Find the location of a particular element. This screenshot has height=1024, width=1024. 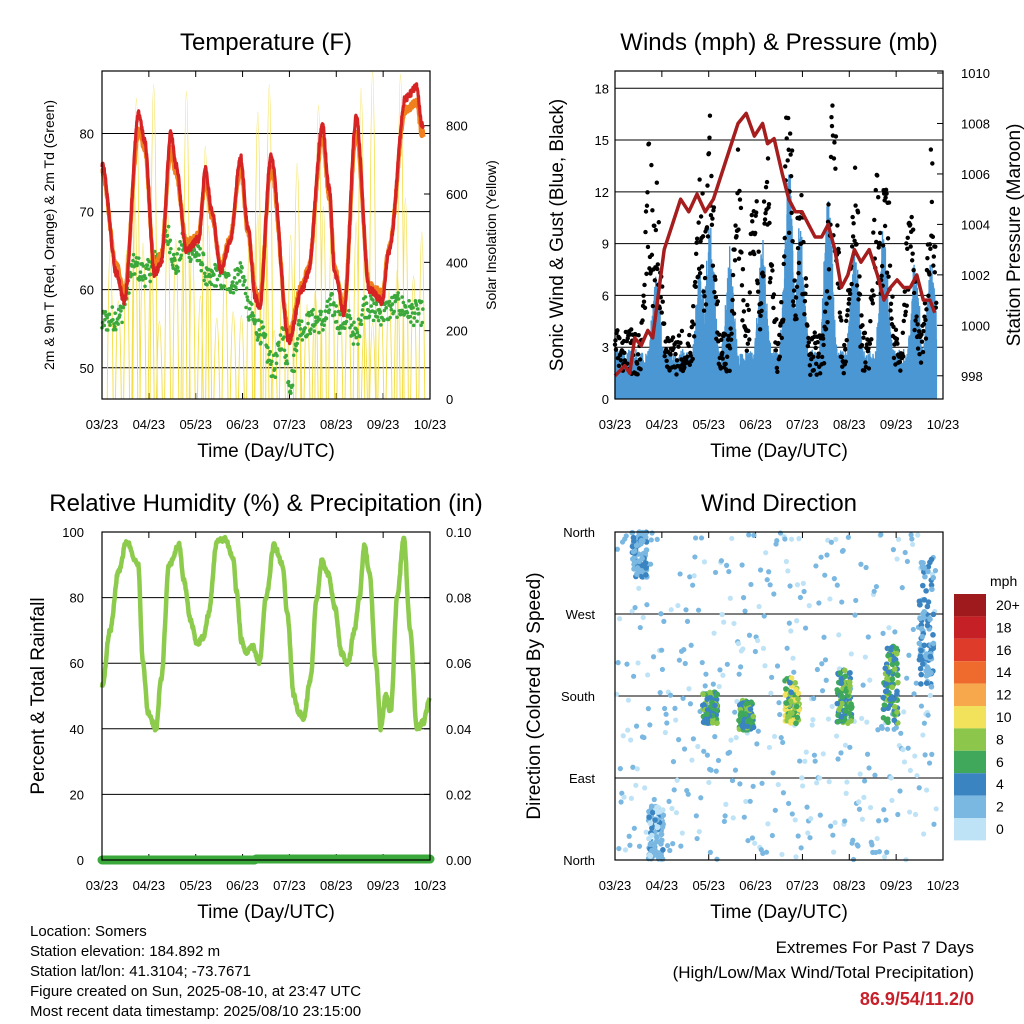

x-tick-label: 10/23 is located at coordinates (430, 885).